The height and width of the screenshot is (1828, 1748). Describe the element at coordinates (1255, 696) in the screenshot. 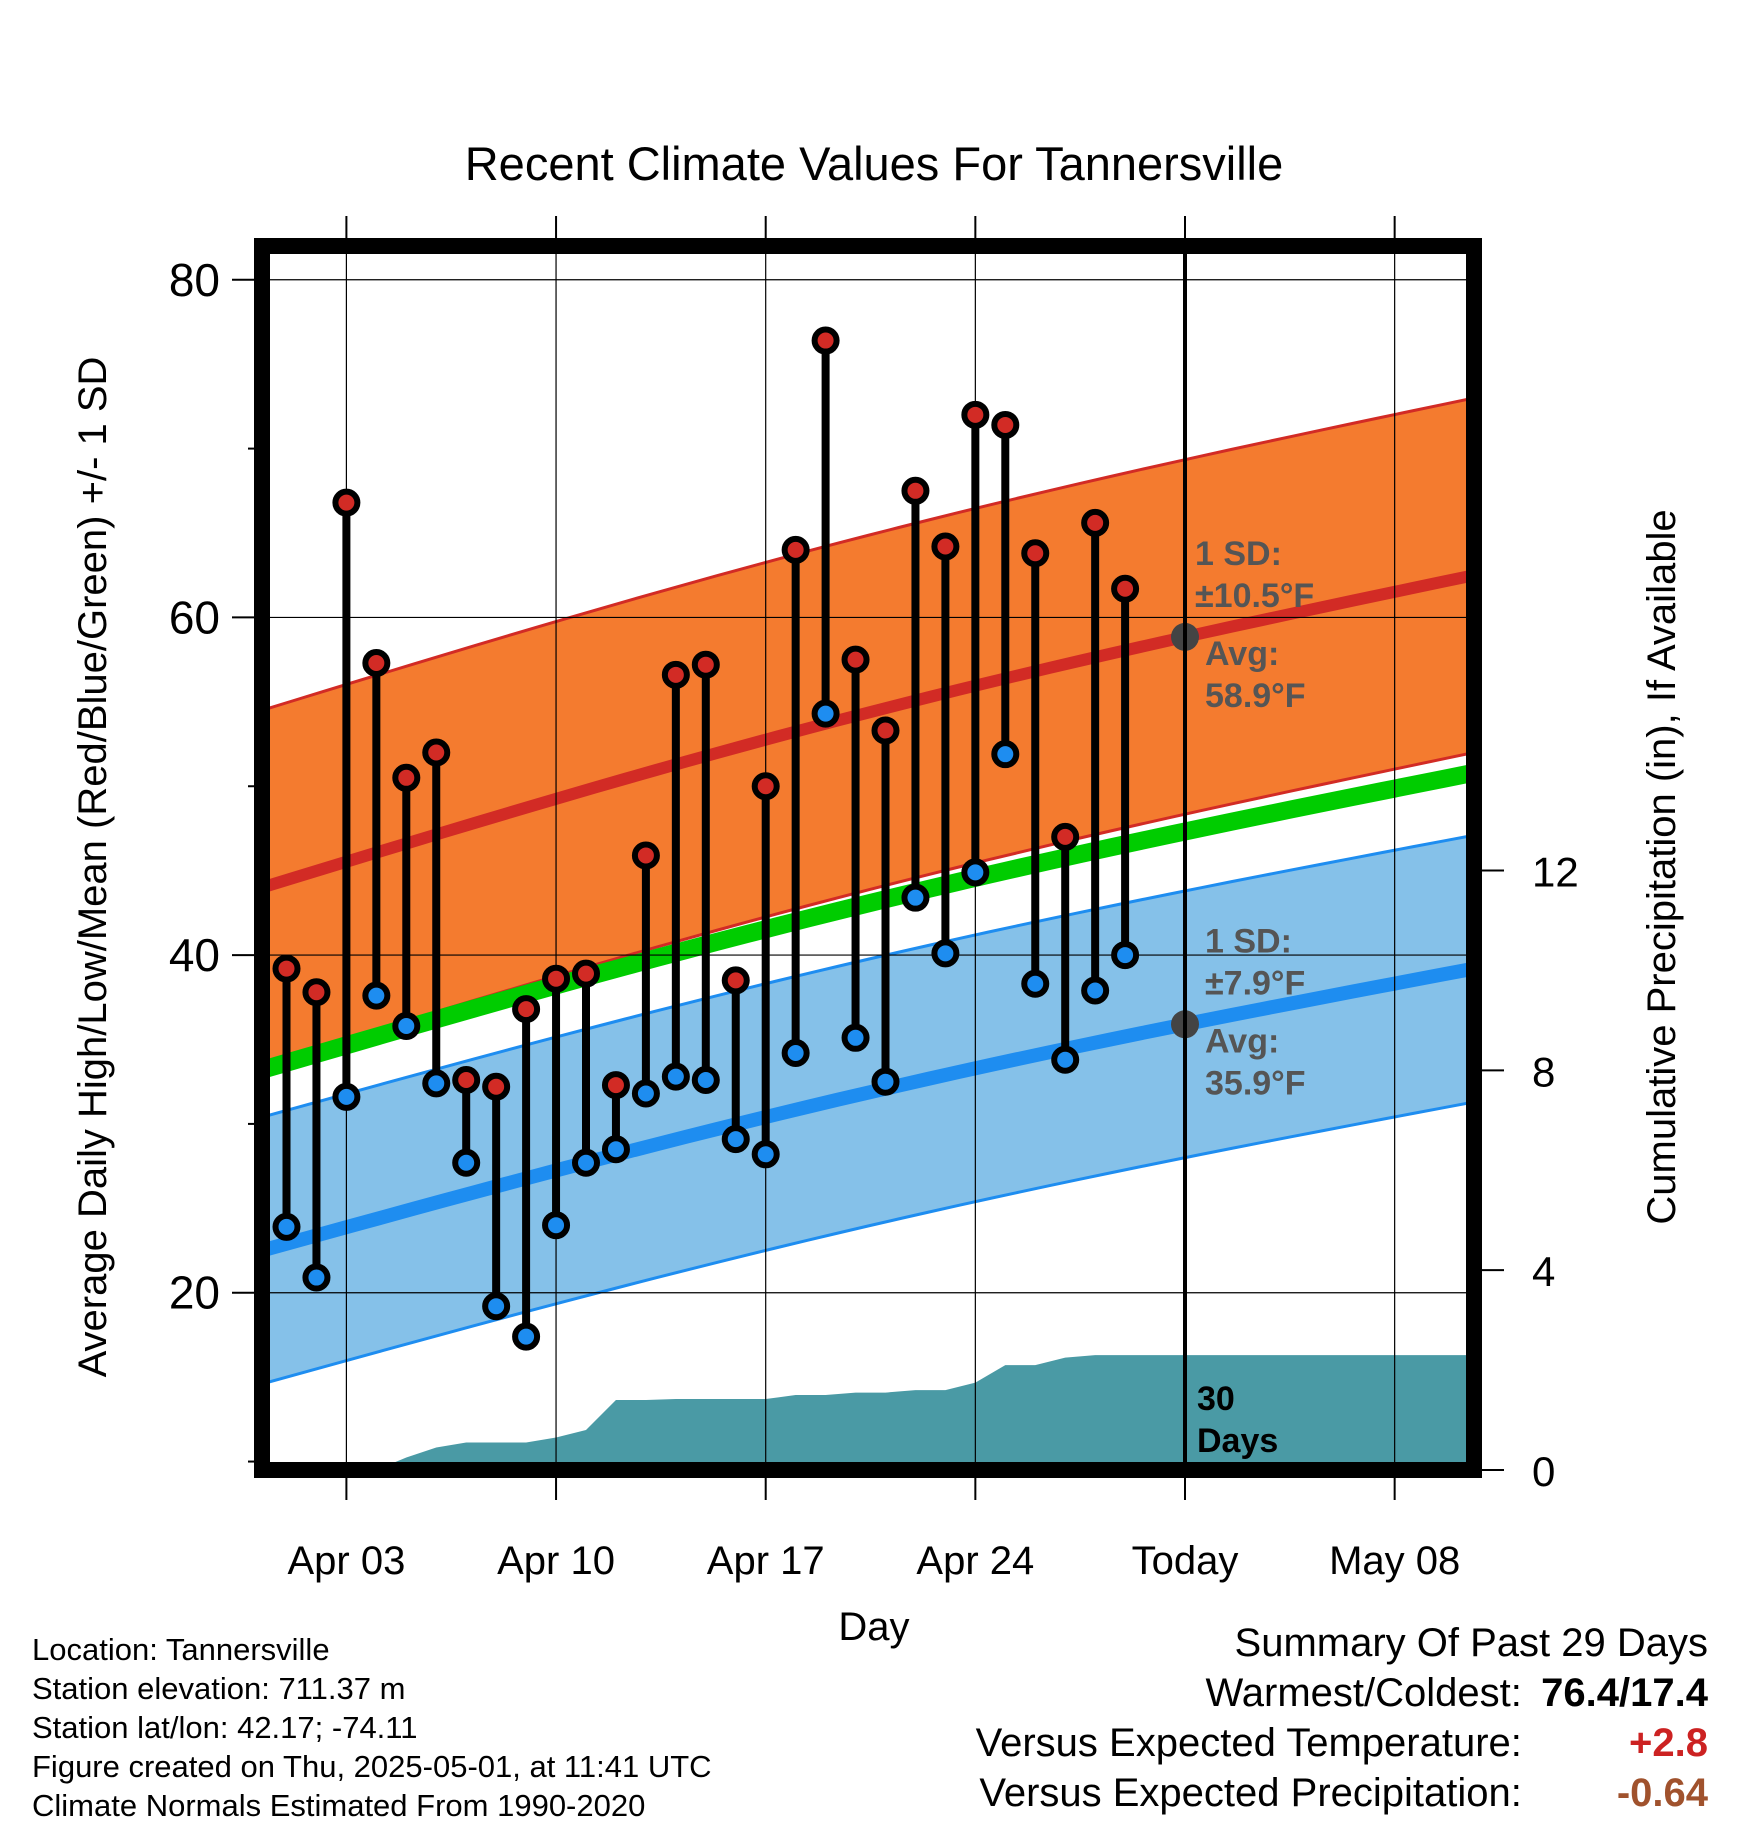

I see `high-avg-value: 58.9°F` at that location.